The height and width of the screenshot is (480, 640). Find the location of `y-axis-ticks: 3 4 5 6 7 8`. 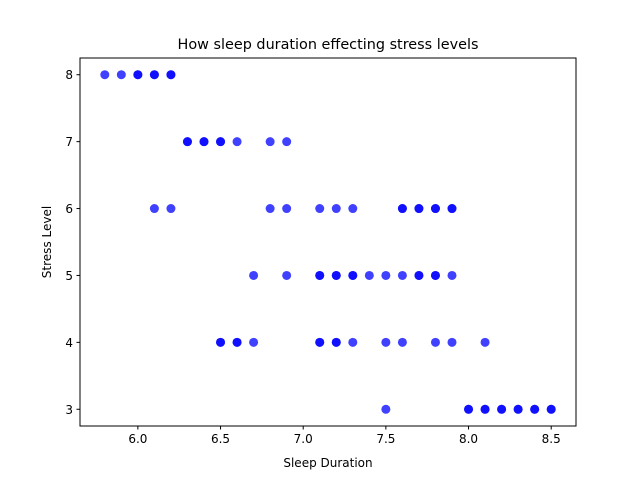

y-axis-ticks: 3 4 5 6 7 8 is located at coordinates (72, 242).